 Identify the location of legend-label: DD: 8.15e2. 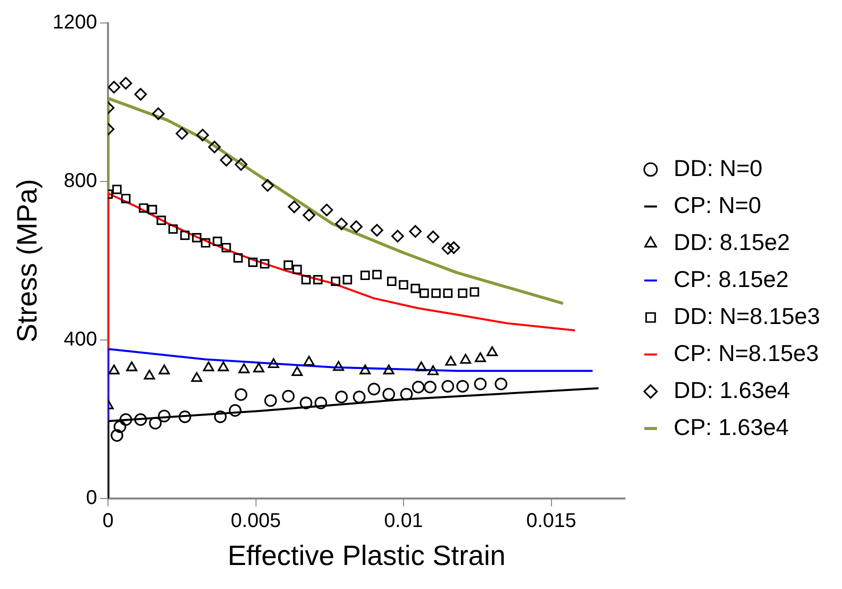
(732, 241).